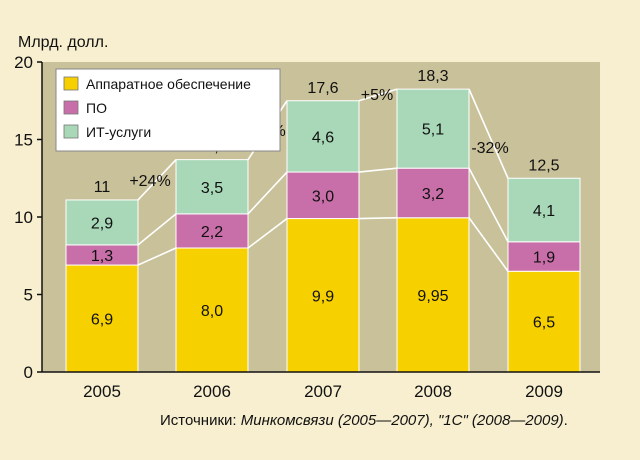 This screenshot has width=640, height=460. What do you see at coordinates (489, 148) in the screenshot?
I see `growth-label: -32%` at bounding box center [489, 148].